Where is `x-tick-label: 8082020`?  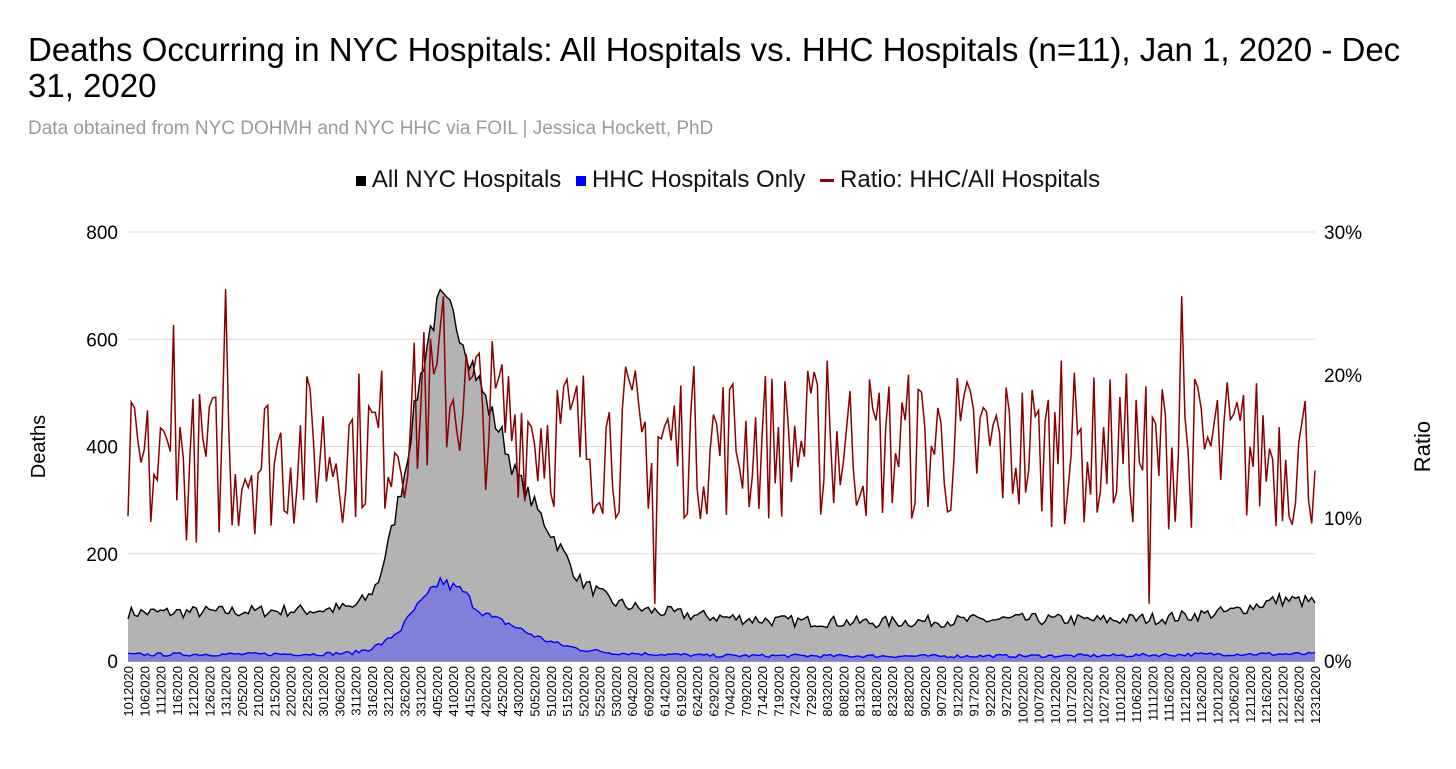 x-tick-label: 8082020 is located at coordinates (843, 691).